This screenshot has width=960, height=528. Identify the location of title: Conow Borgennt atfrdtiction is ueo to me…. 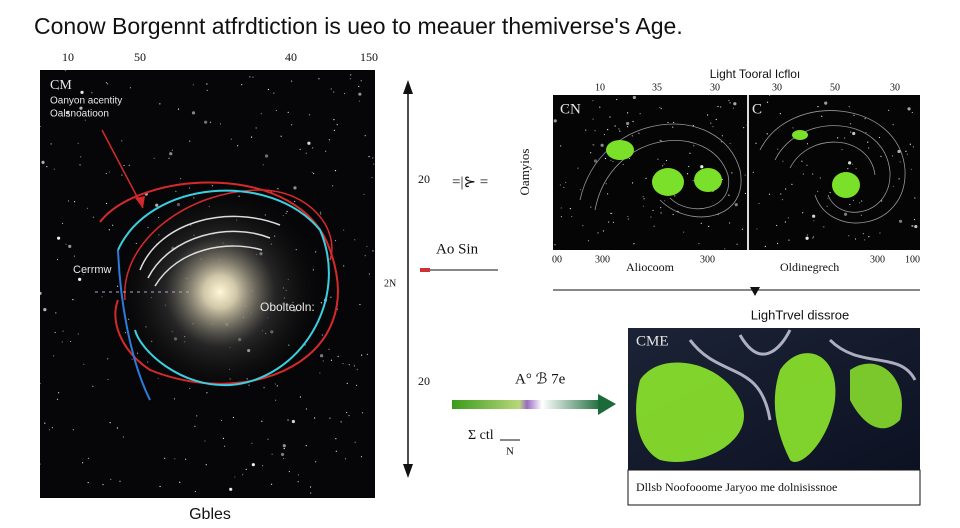
(358, 26).